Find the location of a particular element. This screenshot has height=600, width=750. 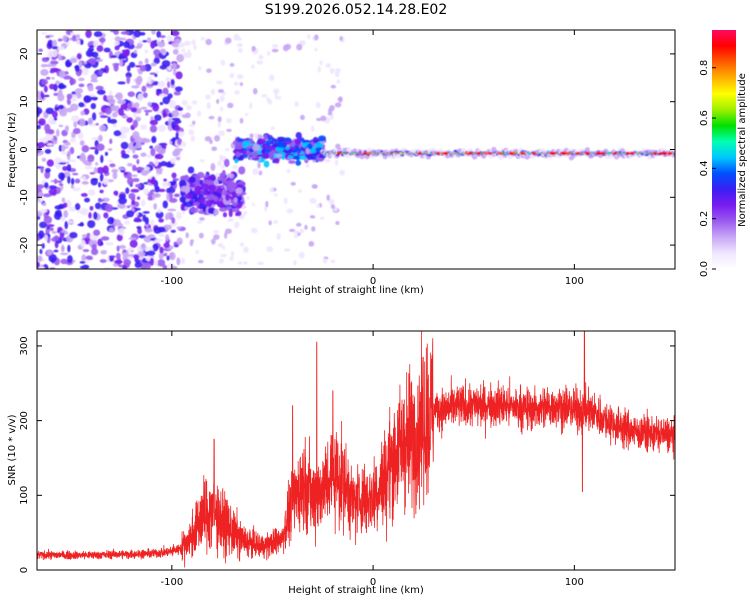

colorbar-tick-label: 0.4 is located at coordinates (704, 168).